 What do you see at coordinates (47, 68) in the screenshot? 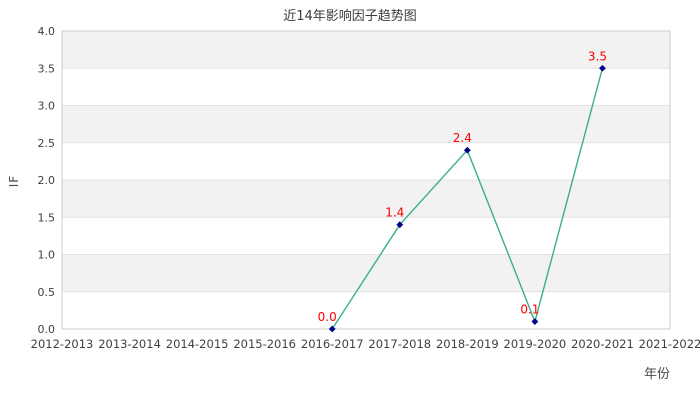
I see `y-tick-label: 3.5` at bounding box center [47, 68].